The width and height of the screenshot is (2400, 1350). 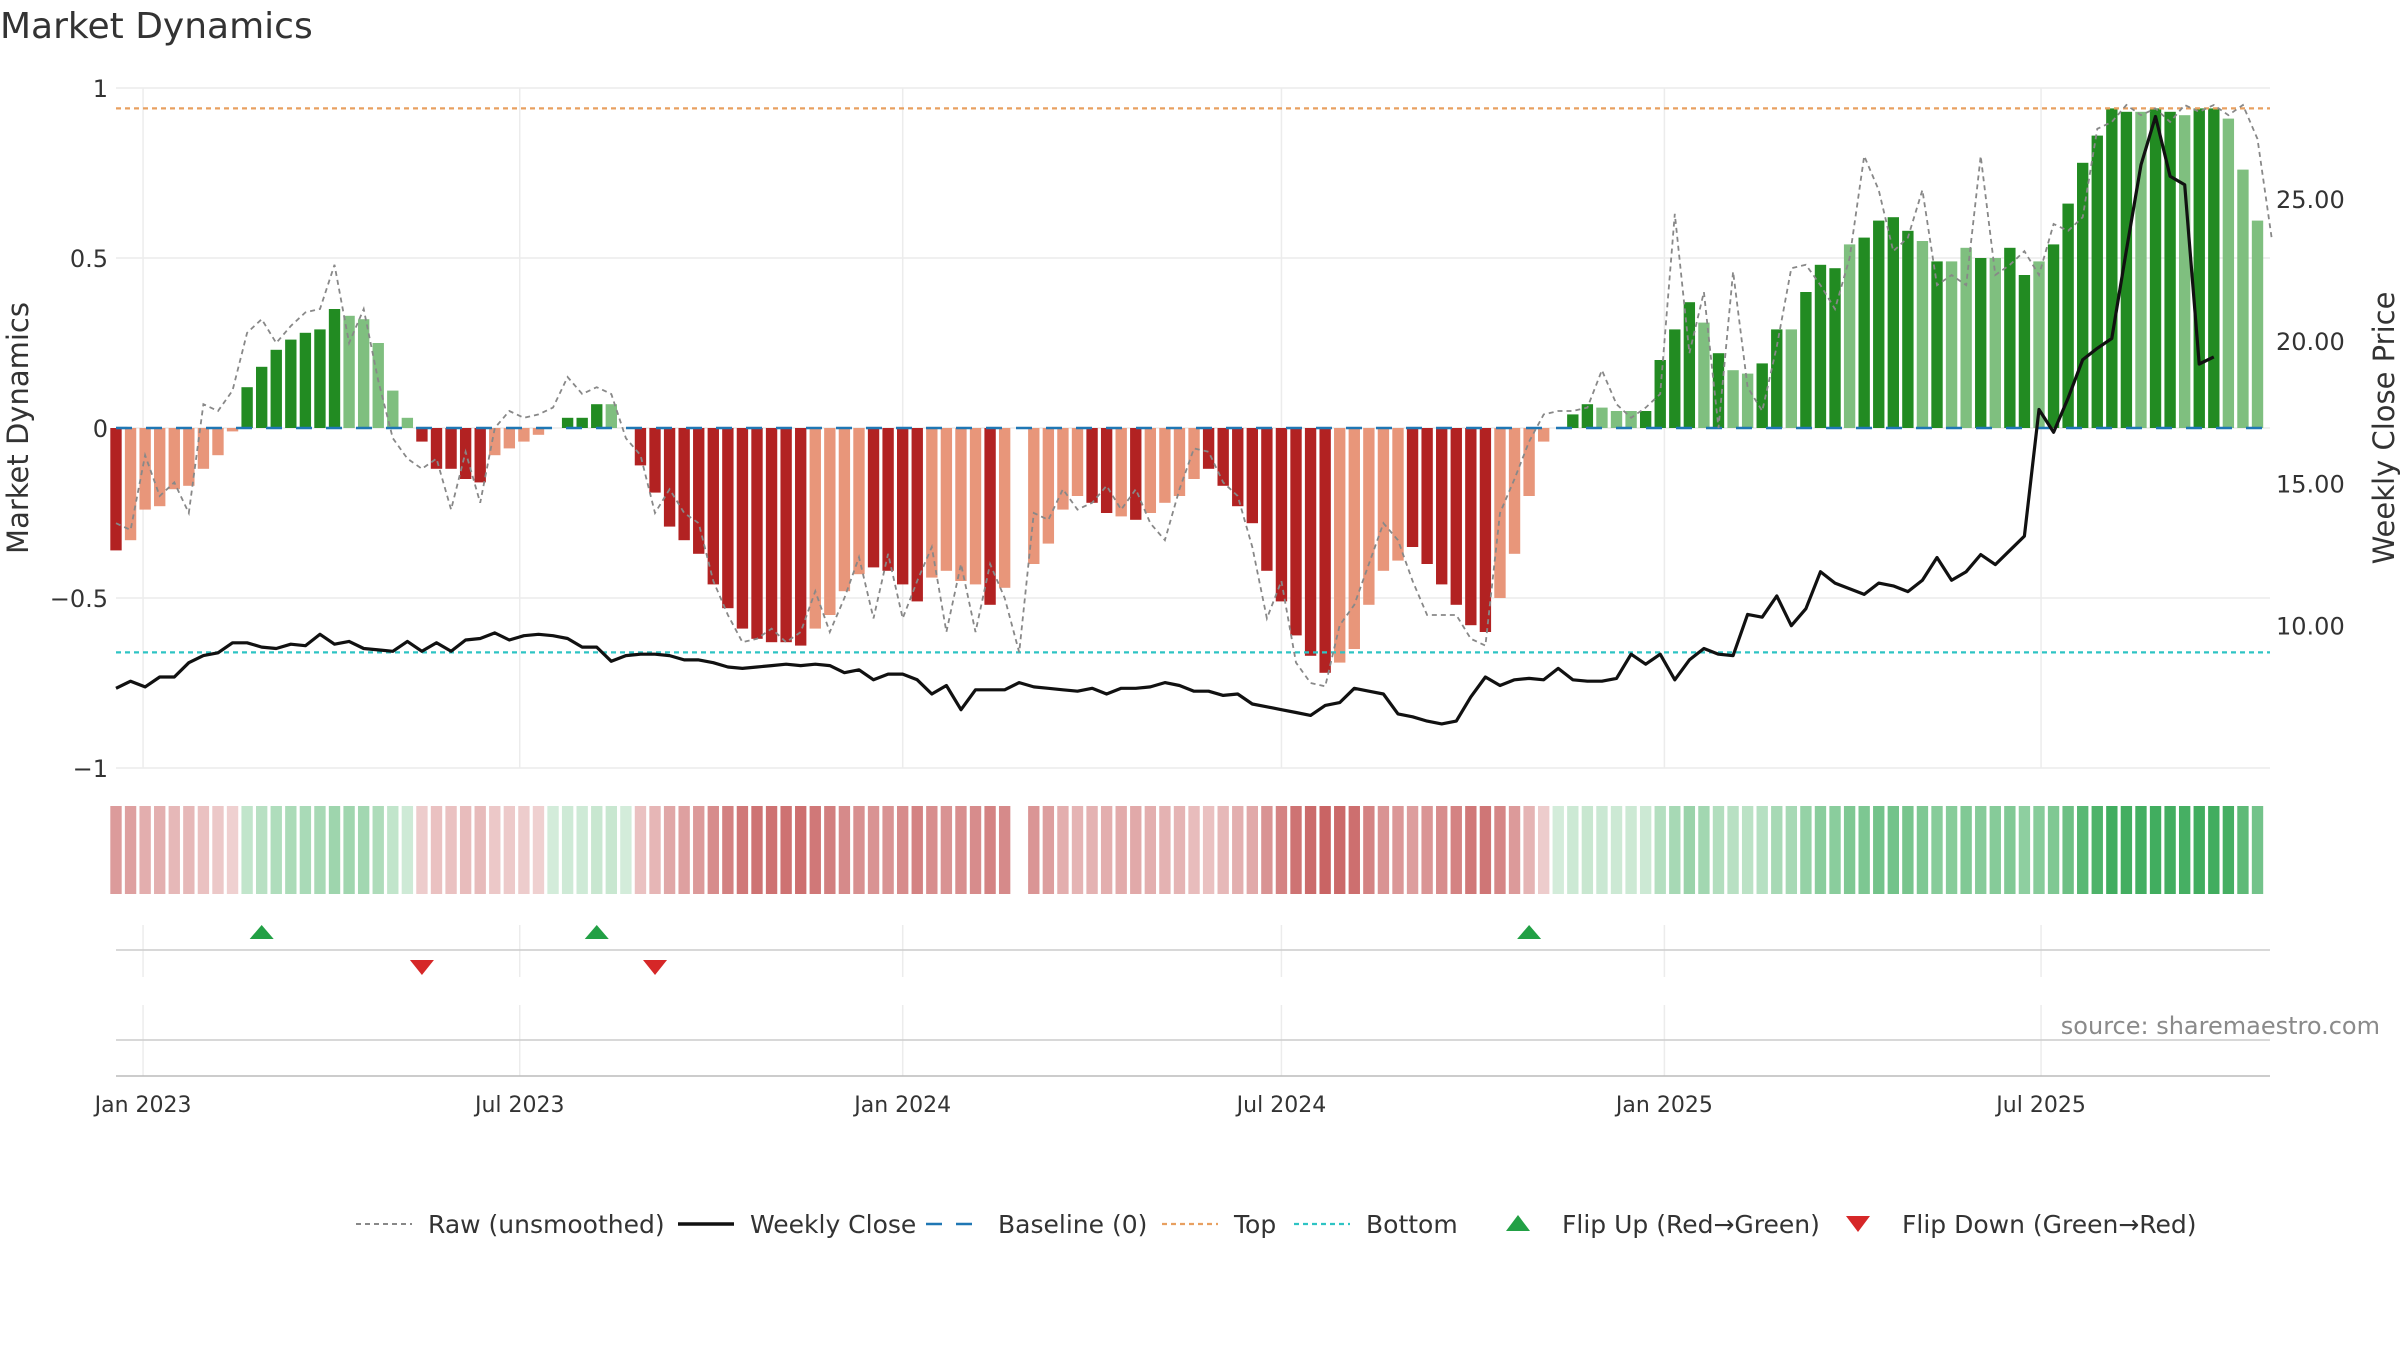 What do you see at coordinates (2310, 342) in the screenshot?
I see `y-right-tick-label: 20.00` at bounding box center [2310, 342].